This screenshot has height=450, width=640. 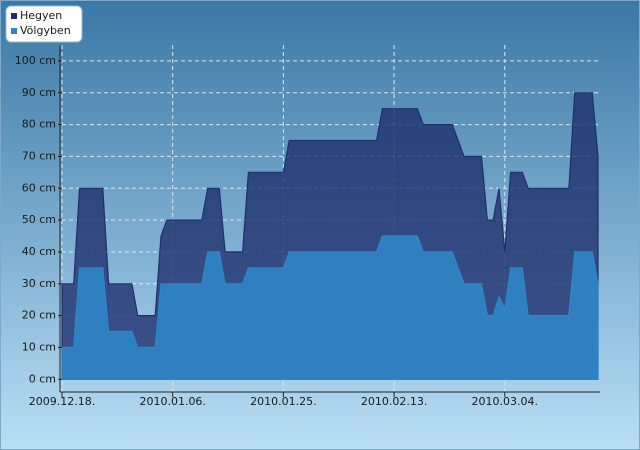 What do you see at coordinates (42, 378) in the screenshot?
I see `y-tick-label: 0 cm` at bounding box center [42, 378].